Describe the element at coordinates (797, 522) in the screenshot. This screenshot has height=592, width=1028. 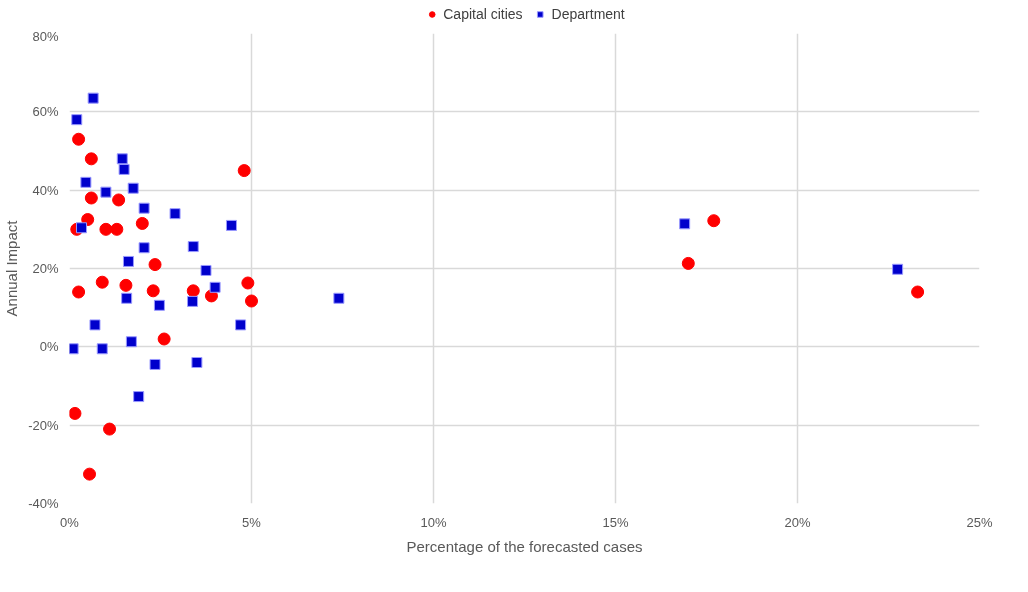
I see `x-tick-label: 20%` at that location.